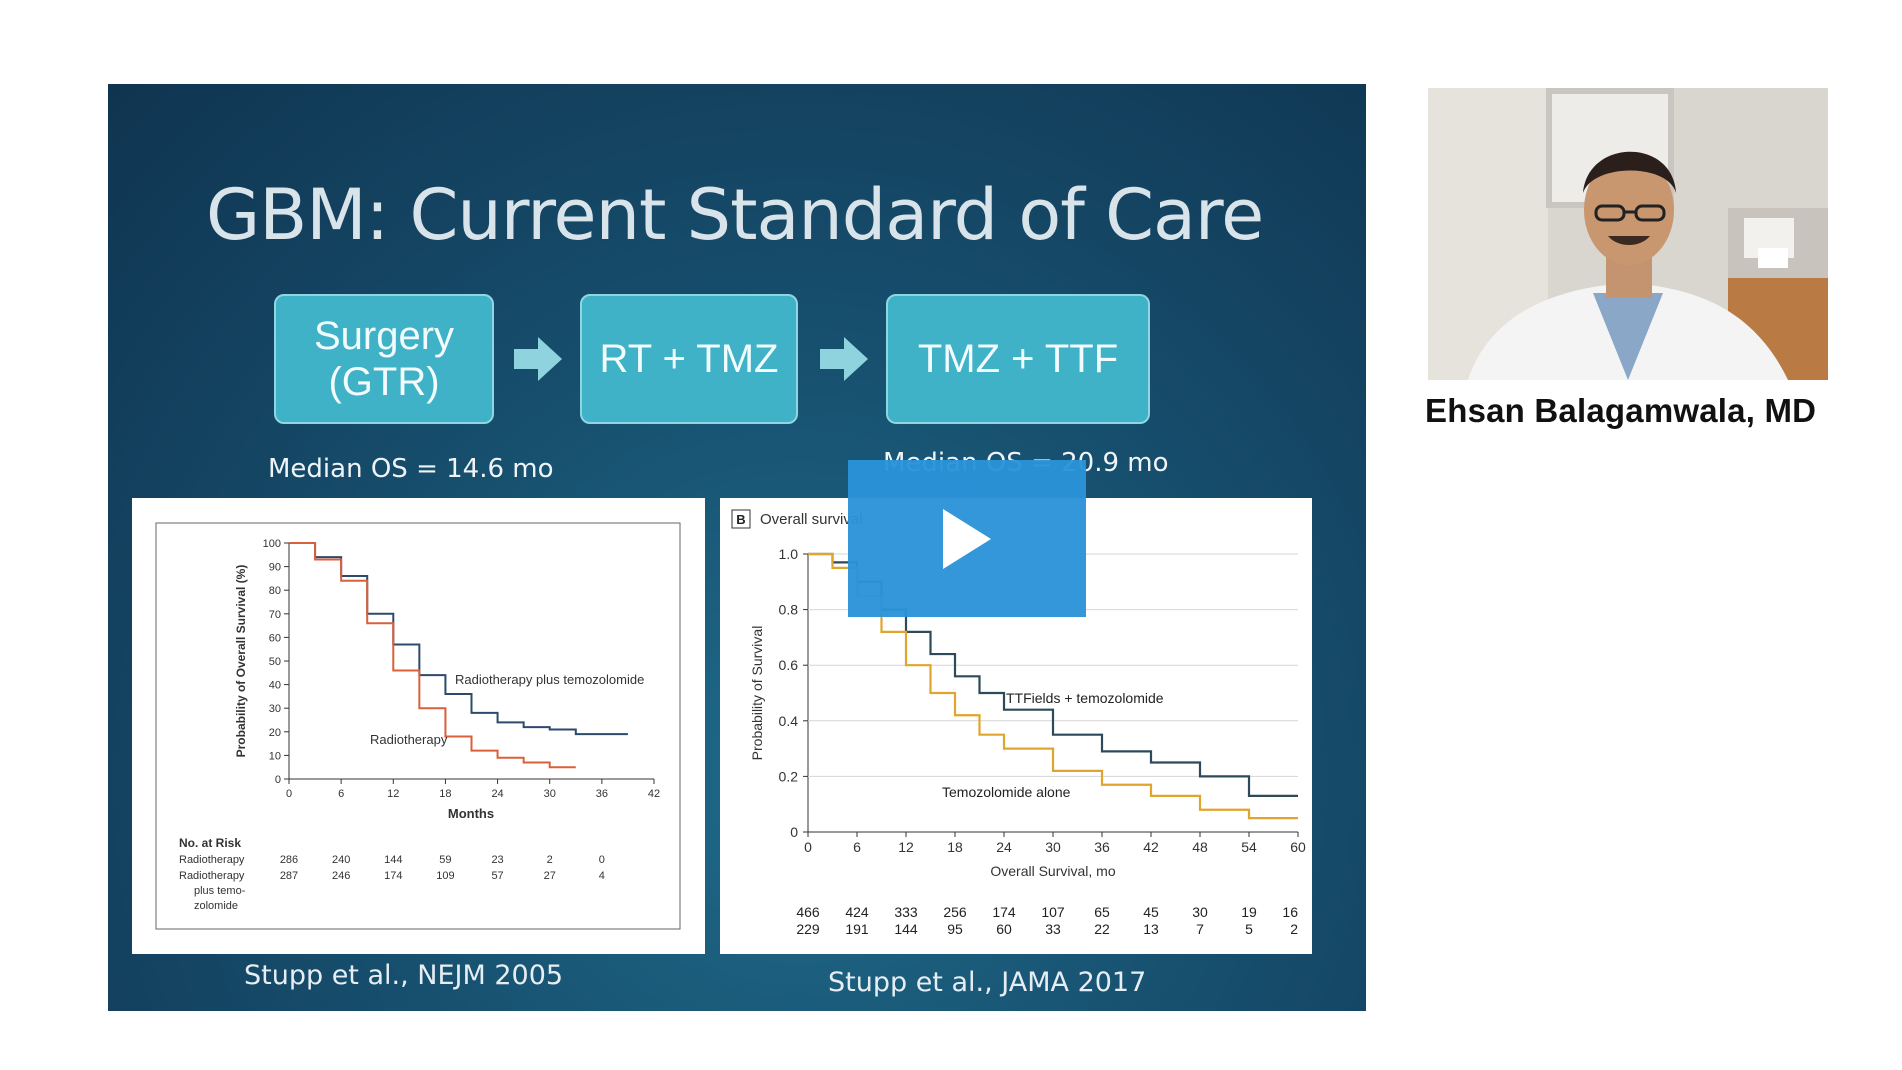  Describe the element at coordinates (857, 929) in the screenshot. I see `risk-value: 191` at that location.